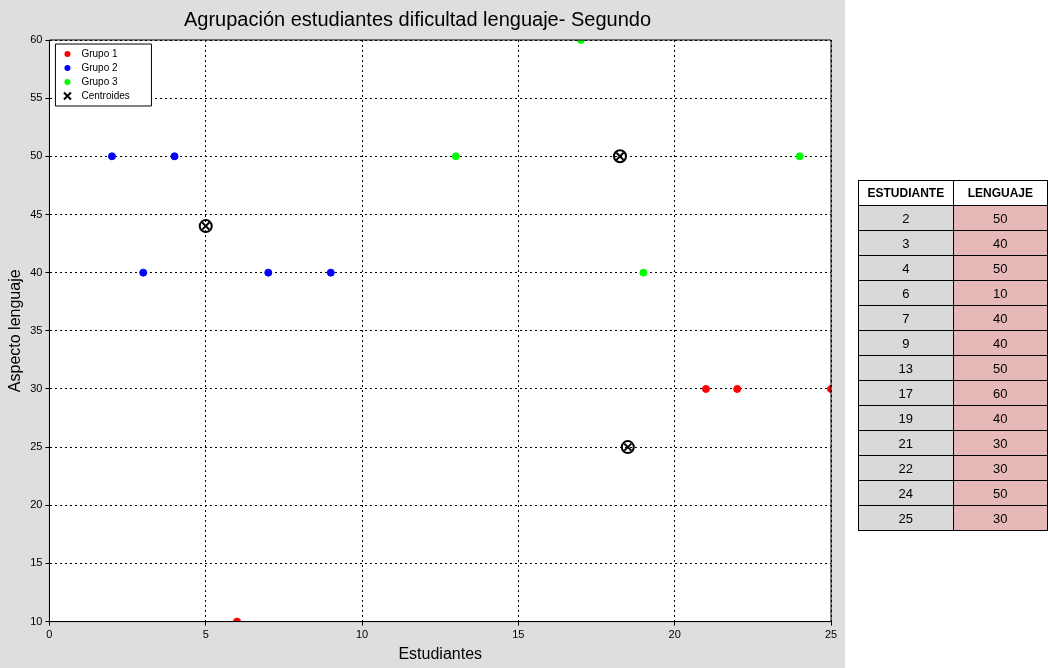  What do you see at coordinates (906, 518) in the screenshot?
I see `text: 25` at bounding box center [906, 518].